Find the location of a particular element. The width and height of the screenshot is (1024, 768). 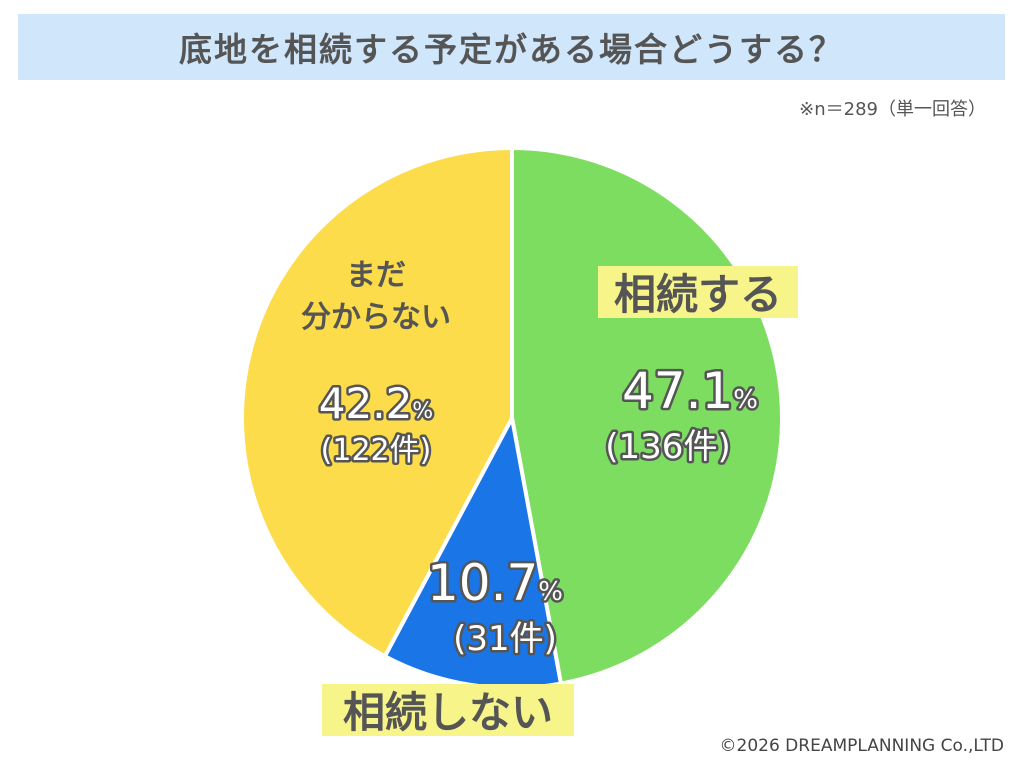

count-not-inherit: (31件) is located at coordinates (505, 639).